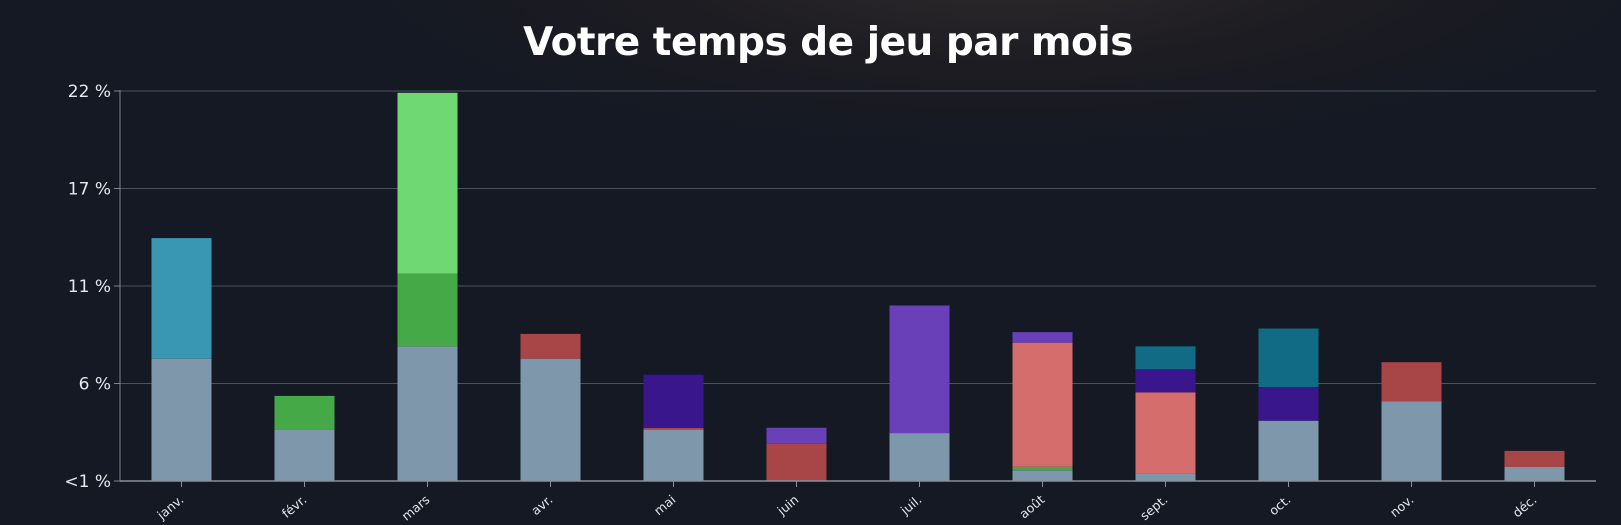 This screenshot has width=1621, height=525. I want to click on y-tick-label: 6 %, so click(95, 385).